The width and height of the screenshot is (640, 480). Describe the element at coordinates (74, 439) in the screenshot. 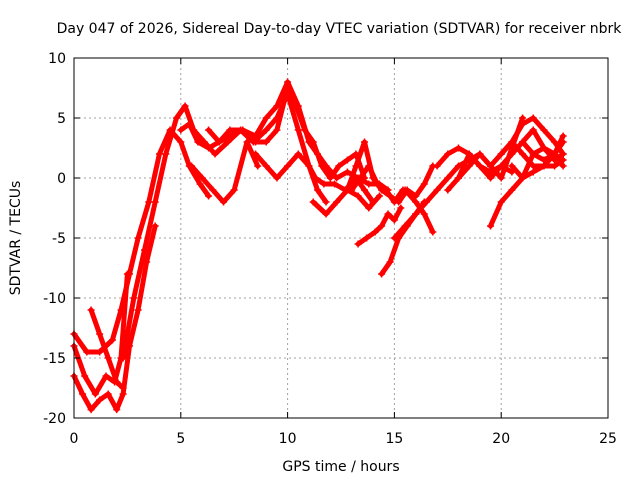

I see `x-tick-label: 0` at that location.